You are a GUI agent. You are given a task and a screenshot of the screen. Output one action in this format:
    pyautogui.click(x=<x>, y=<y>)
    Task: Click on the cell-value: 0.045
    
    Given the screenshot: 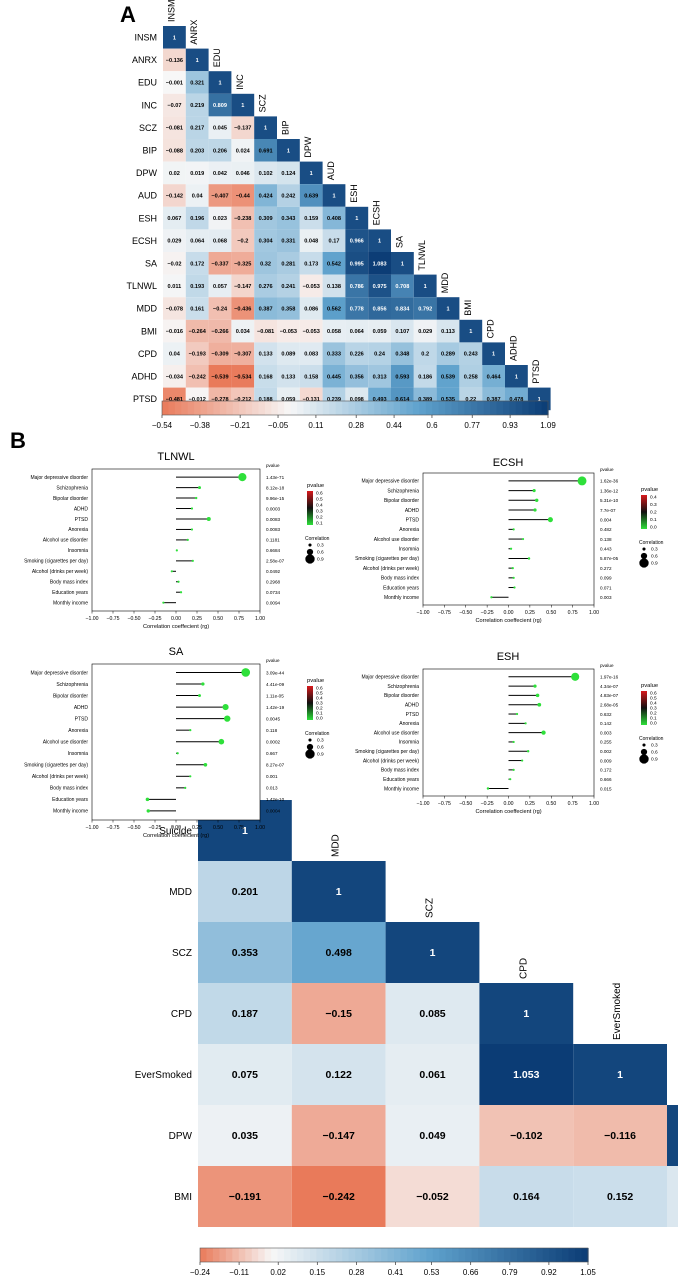 What is the action you would take?
    pyautogui.click(x=220, y=129)
    